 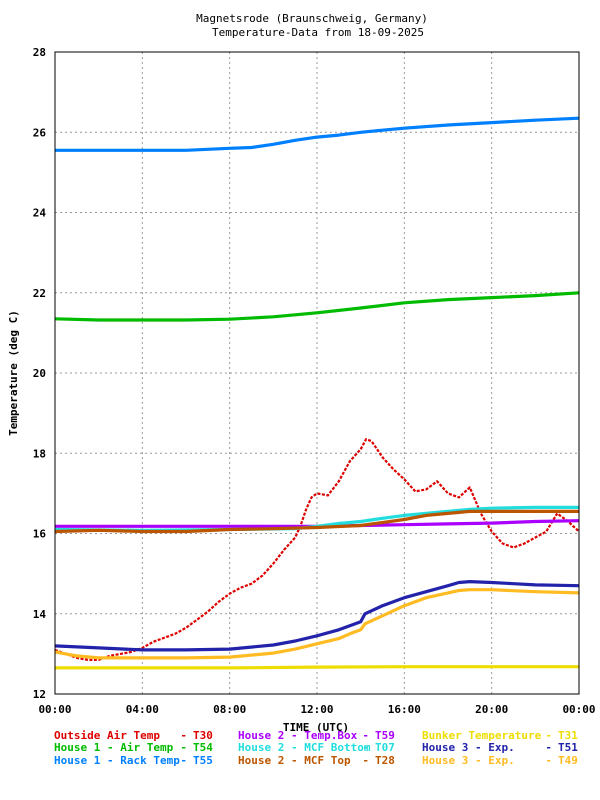 What do you see at coordinates (294, 760) in the screenshot?
I see `legend-label: House 2 - MCF Top` at bounding box center [294, 760].